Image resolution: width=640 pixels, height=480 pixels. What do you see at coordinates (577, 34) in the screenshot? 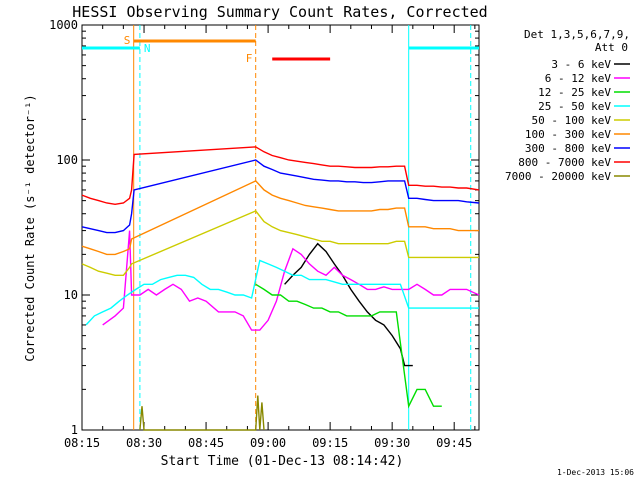
I see `legend-header-1: Det 1,3,5,6,7,9,` at bounding box center [577, 34].